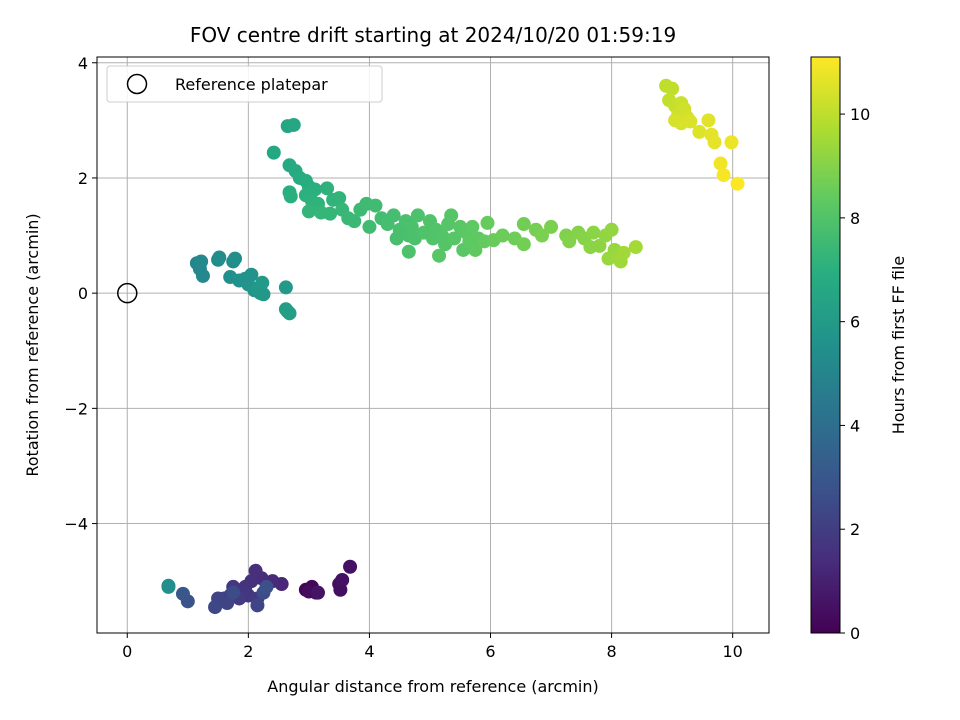  What do you see at coordinates (860, 114) in the screenshot?
I see `colorbar-tick-label: 10` at bounding box center [860, 114].